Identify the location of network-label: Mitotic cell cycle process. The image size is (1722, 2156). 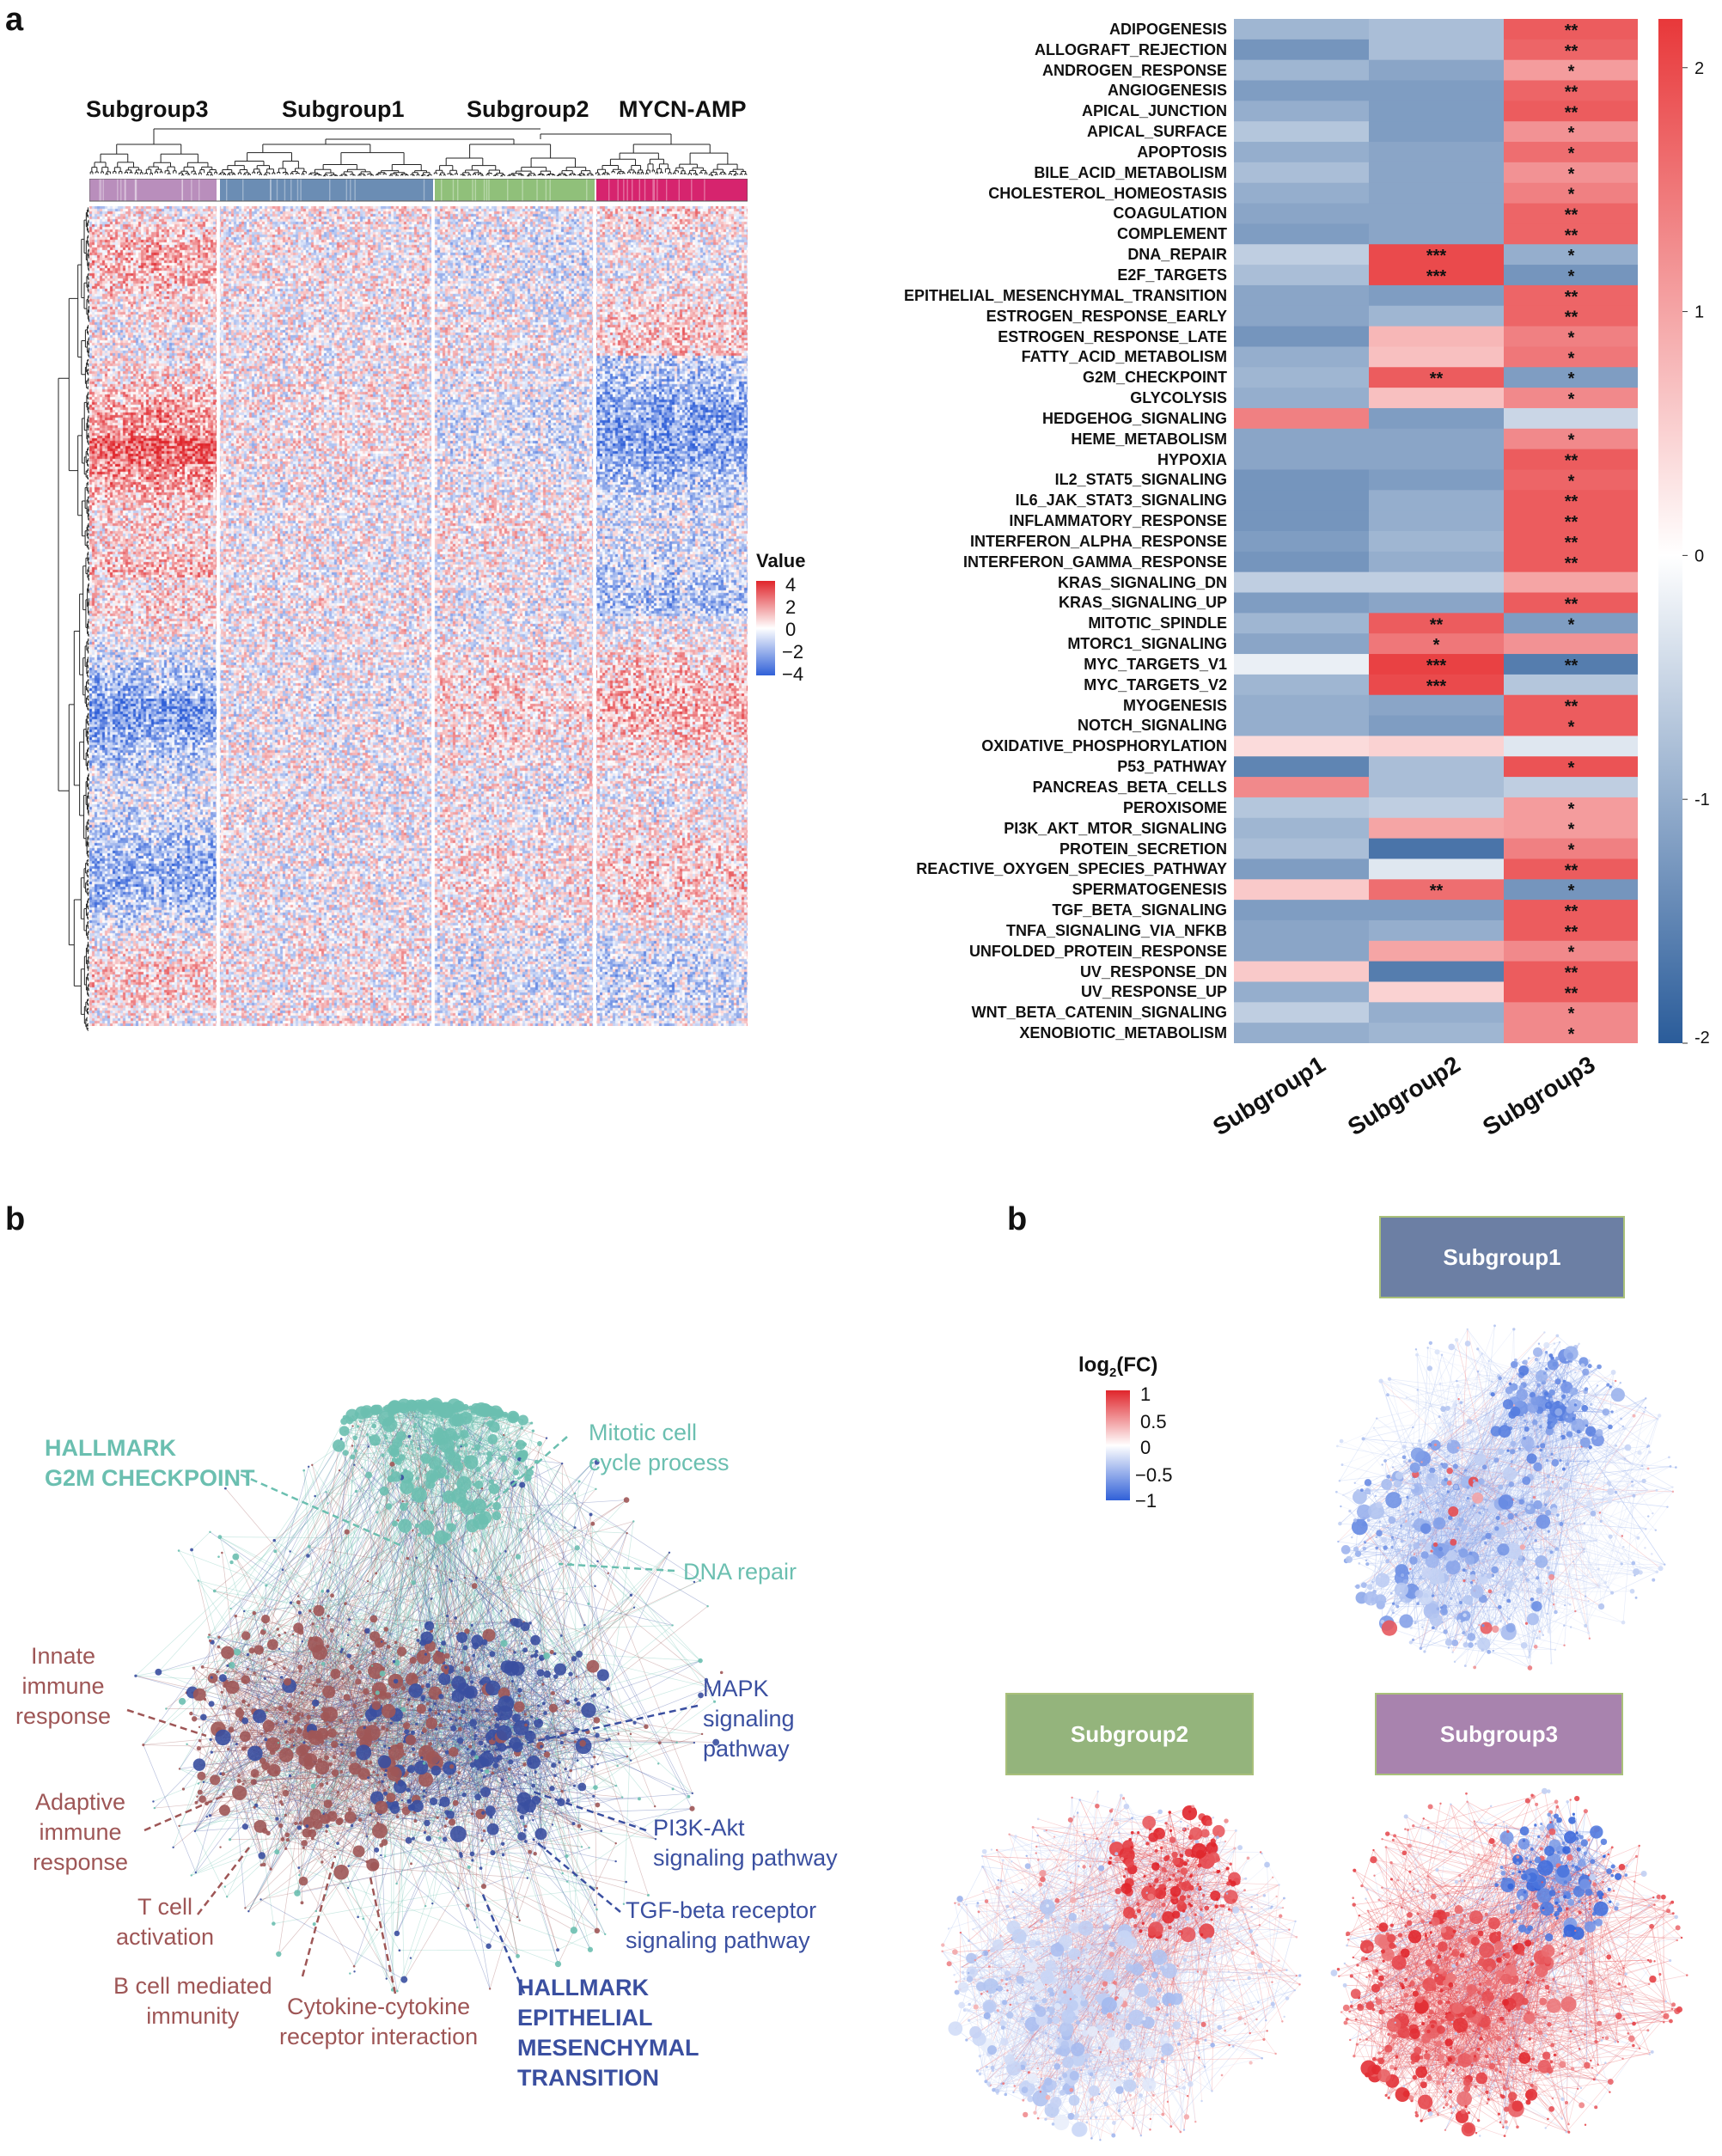
(659, 1448).